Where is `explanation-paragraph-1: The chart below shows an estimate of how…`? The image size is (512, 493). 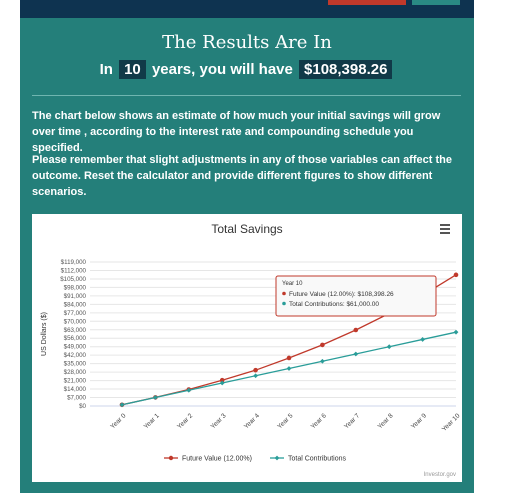 explanation-paragraph-1: The chart below shows an estimate of how… is located at coordinates (236, 132).